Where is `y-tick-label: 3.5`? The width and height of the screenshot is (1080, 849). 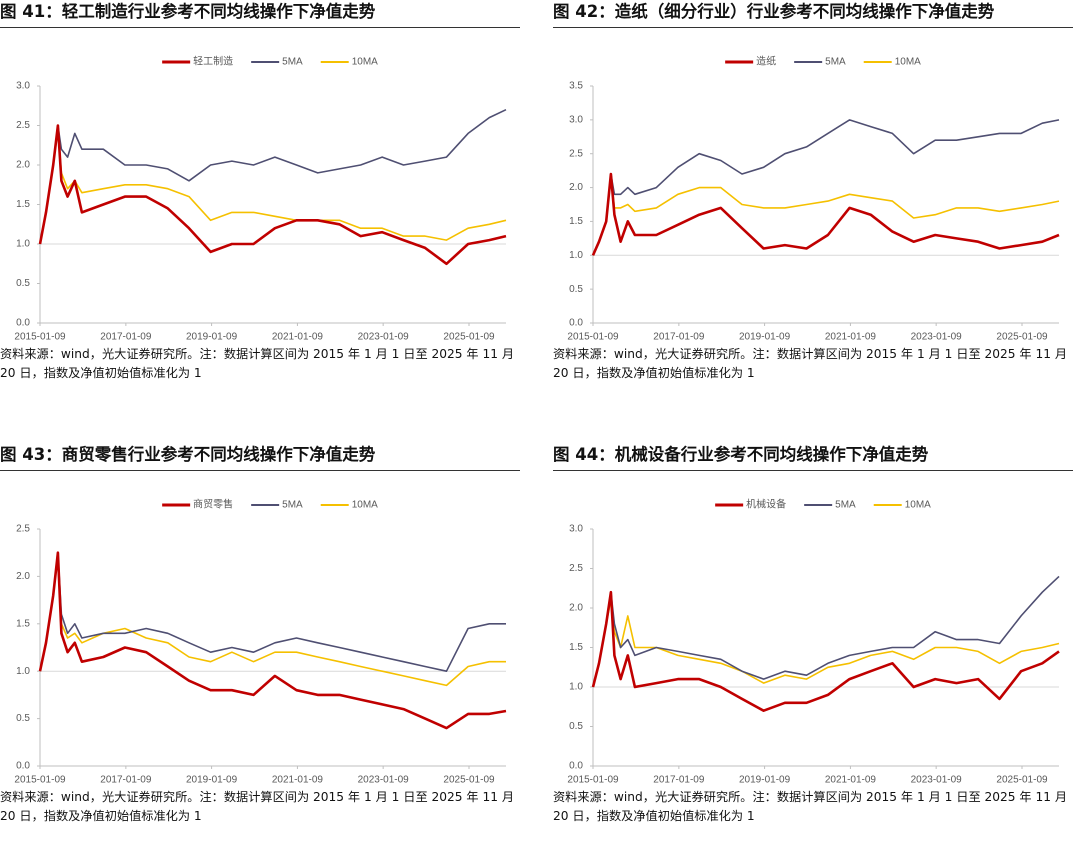 y-tick-label: 3.5 is located at coordinates (576, 86).